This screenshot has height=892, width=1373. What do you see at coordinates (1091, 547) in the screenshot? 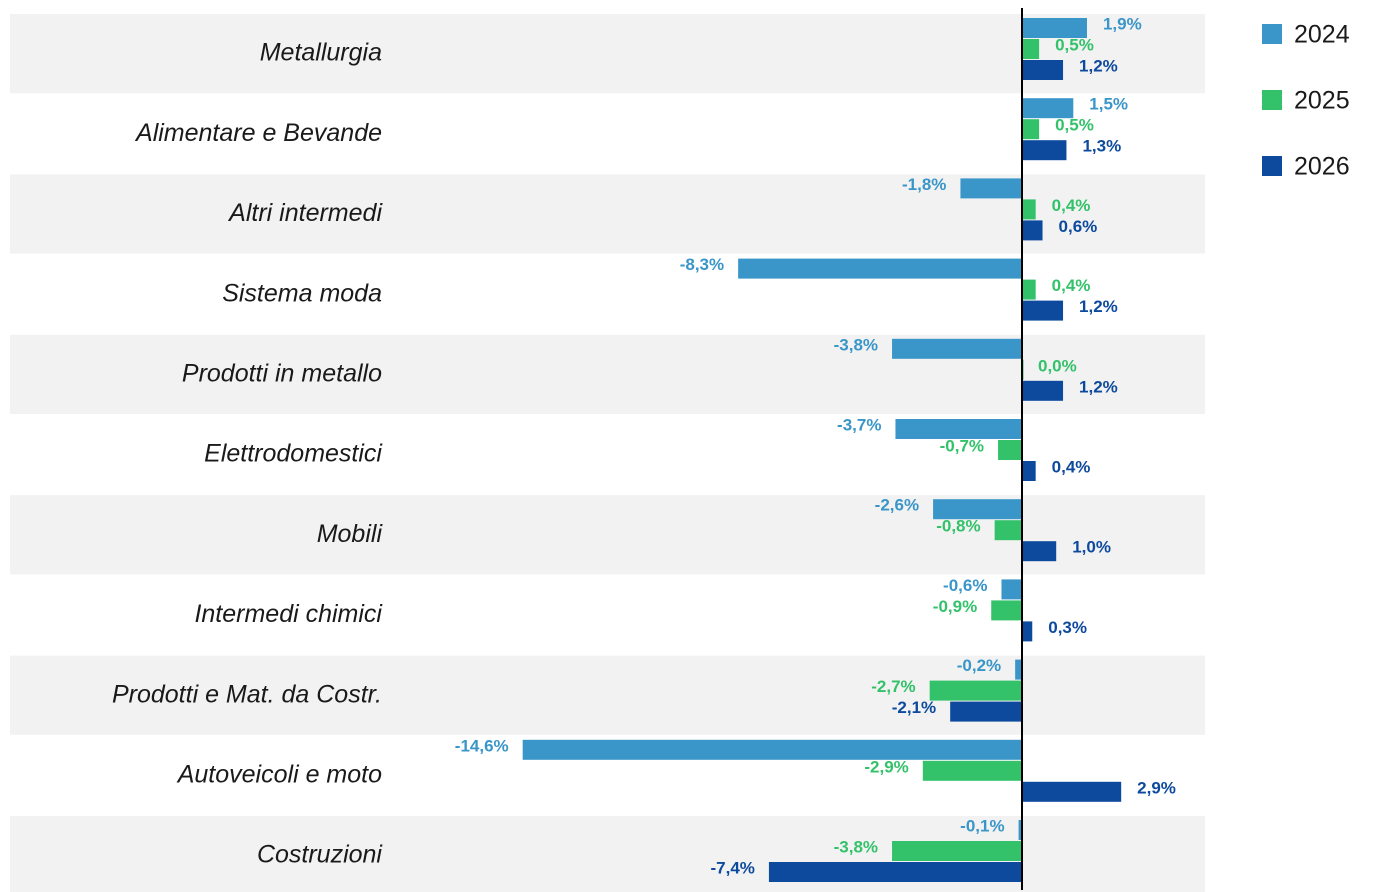
I see `value-label: 1,0%` at bounding box center [1091, 547].